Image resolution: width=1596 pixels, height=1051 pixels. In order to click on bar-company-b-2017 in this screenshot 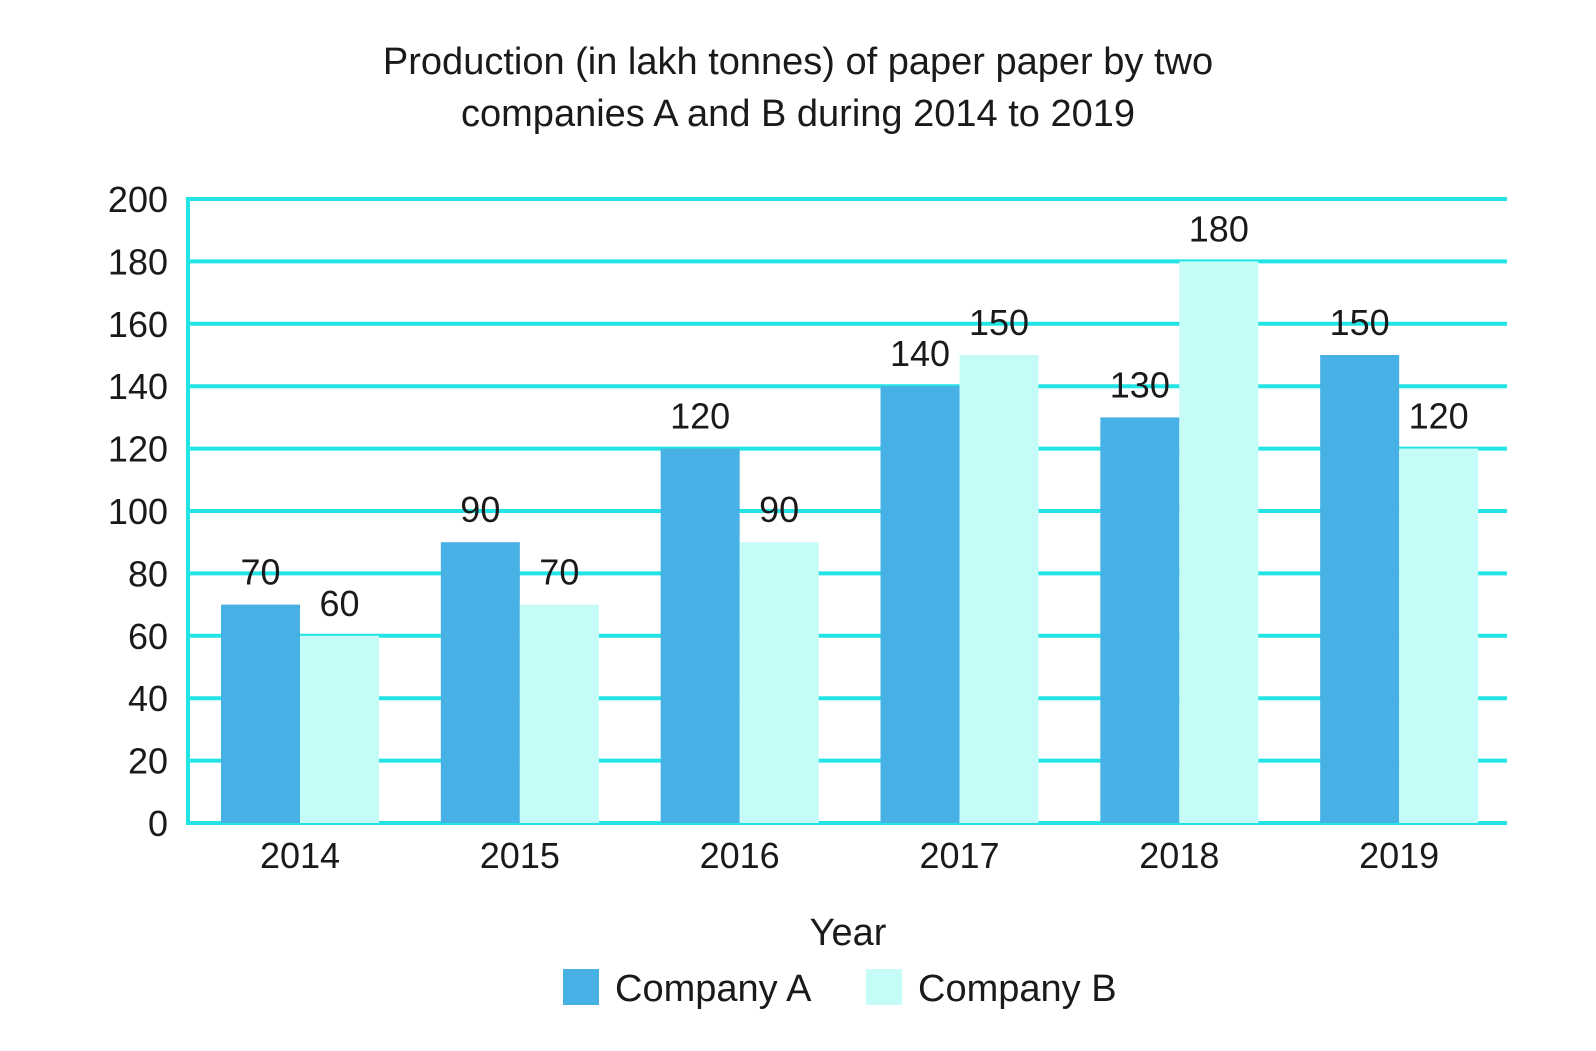, I will do `click(999, 589)`.